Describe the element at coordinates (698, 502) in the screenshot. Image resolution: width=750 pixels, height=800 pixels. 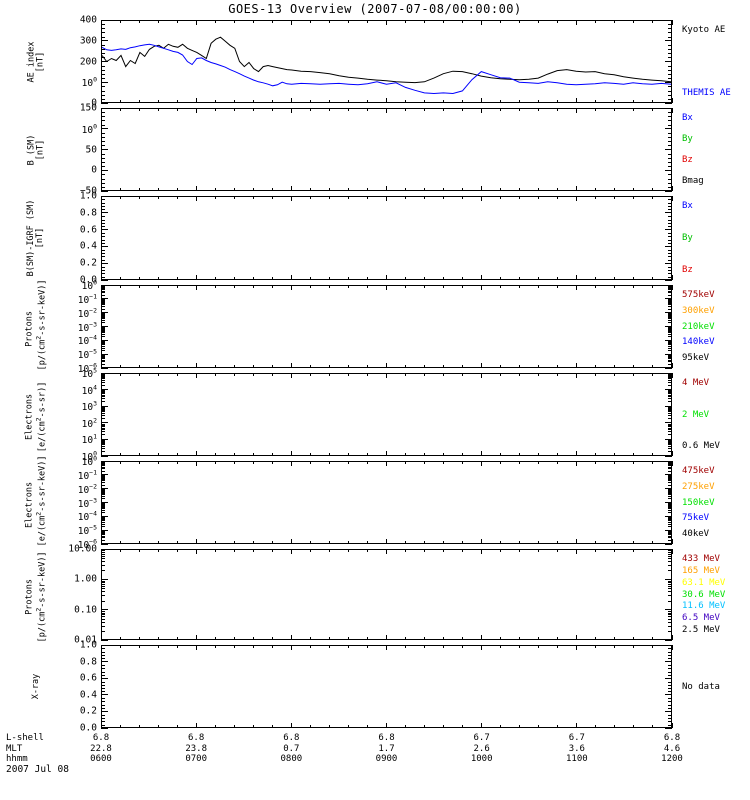
I see `legend-electrons_kev-2: 150keV` at that location.